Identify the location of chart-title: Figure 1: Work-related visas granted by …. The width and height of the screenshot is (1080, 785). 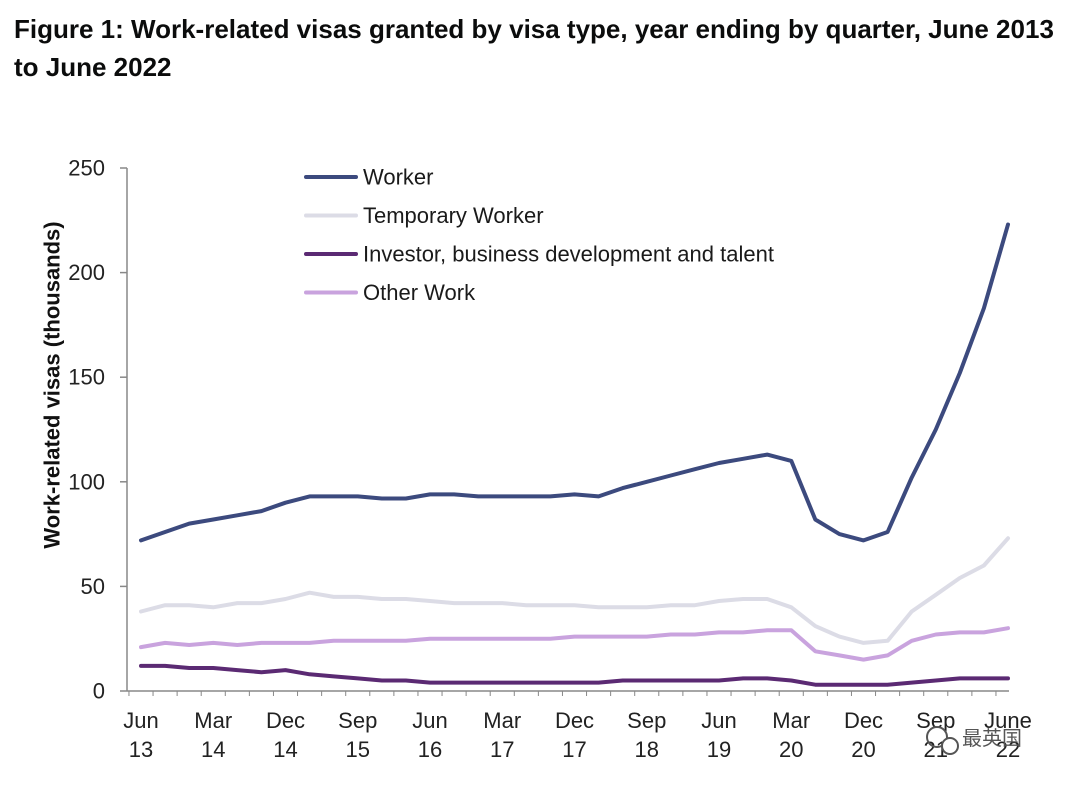
(534, 48).